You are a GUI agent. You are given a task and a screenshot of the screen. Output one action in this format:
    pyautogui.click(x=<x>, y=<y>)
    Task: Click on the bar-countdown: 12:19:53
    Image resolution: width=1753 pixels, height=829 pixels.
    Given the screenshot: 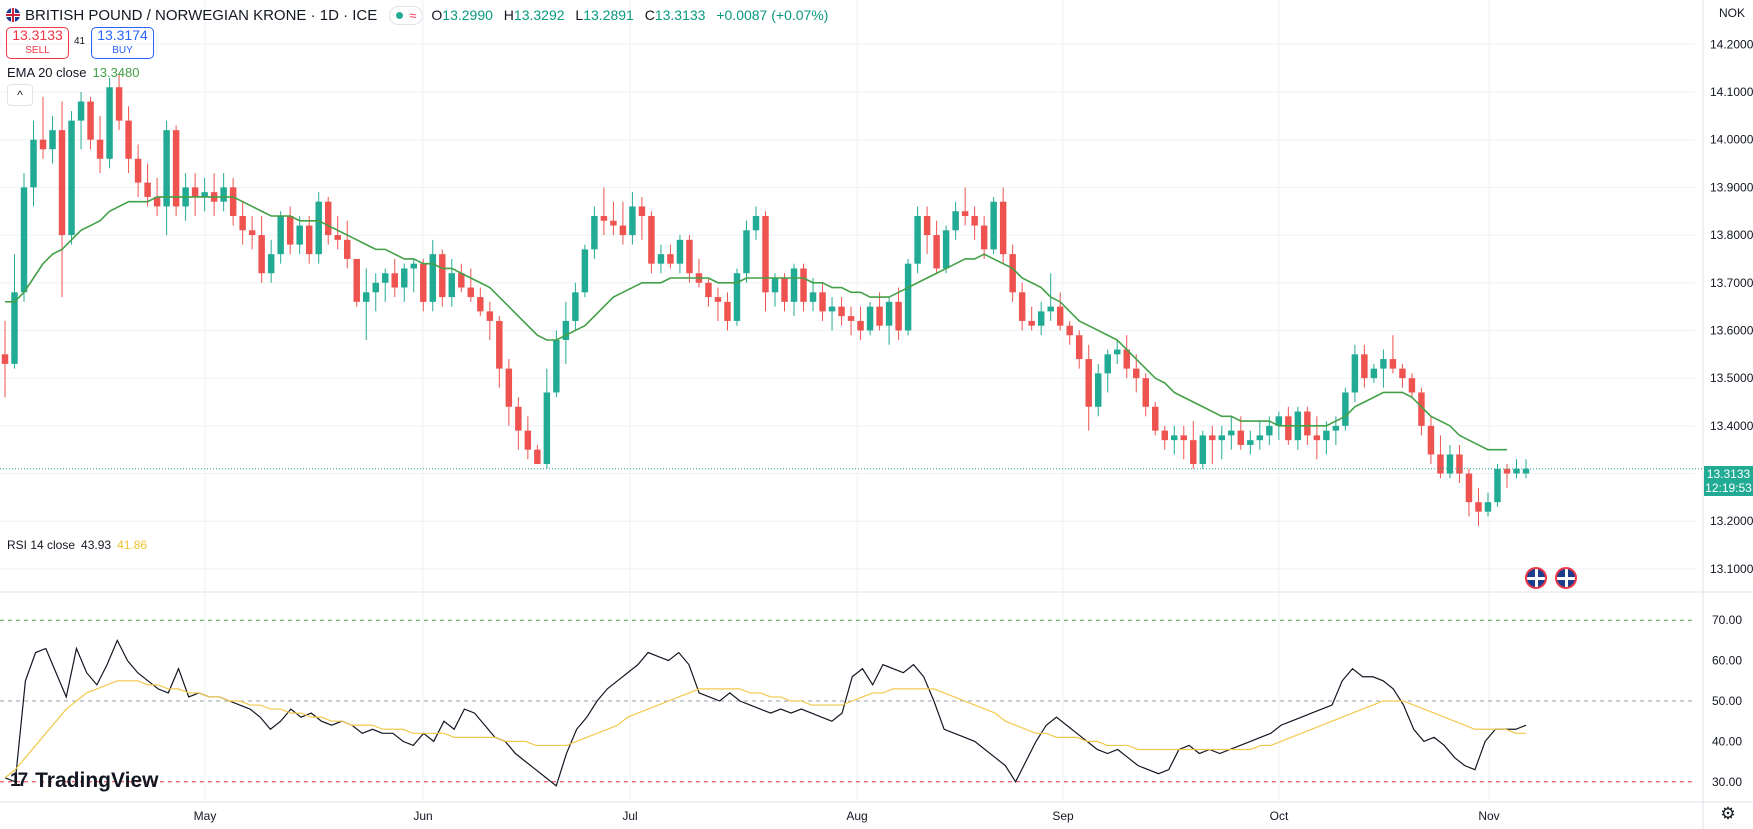 What is the action you would take?
    pyautogui.click(x=1728, y=488)
    